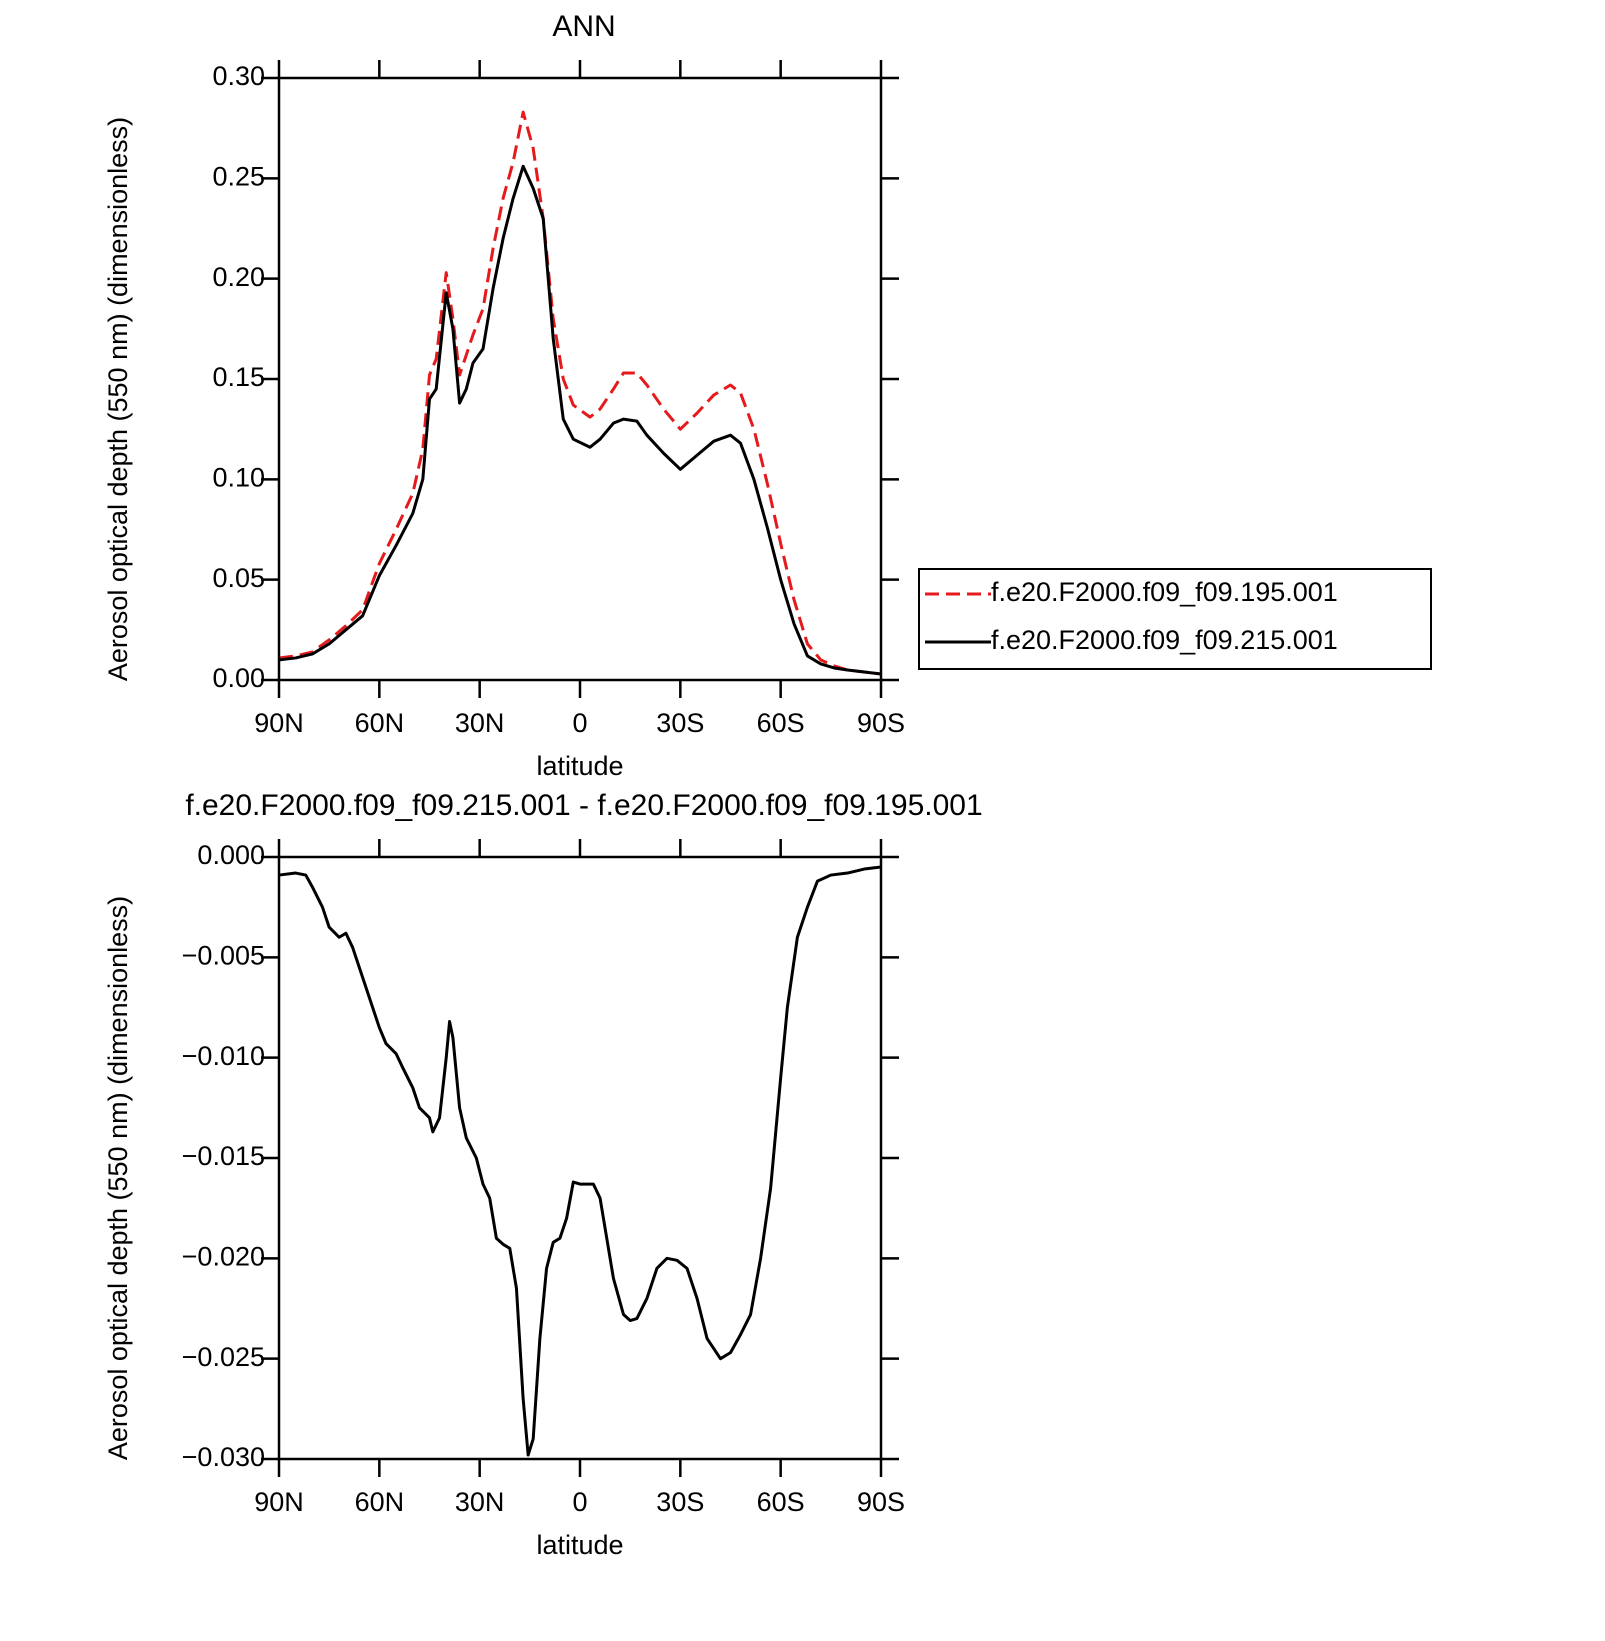 The height and width of the screenshot is (1641, 1605). I want to click on y-tick-label: −0.030, so click(223, 1457).